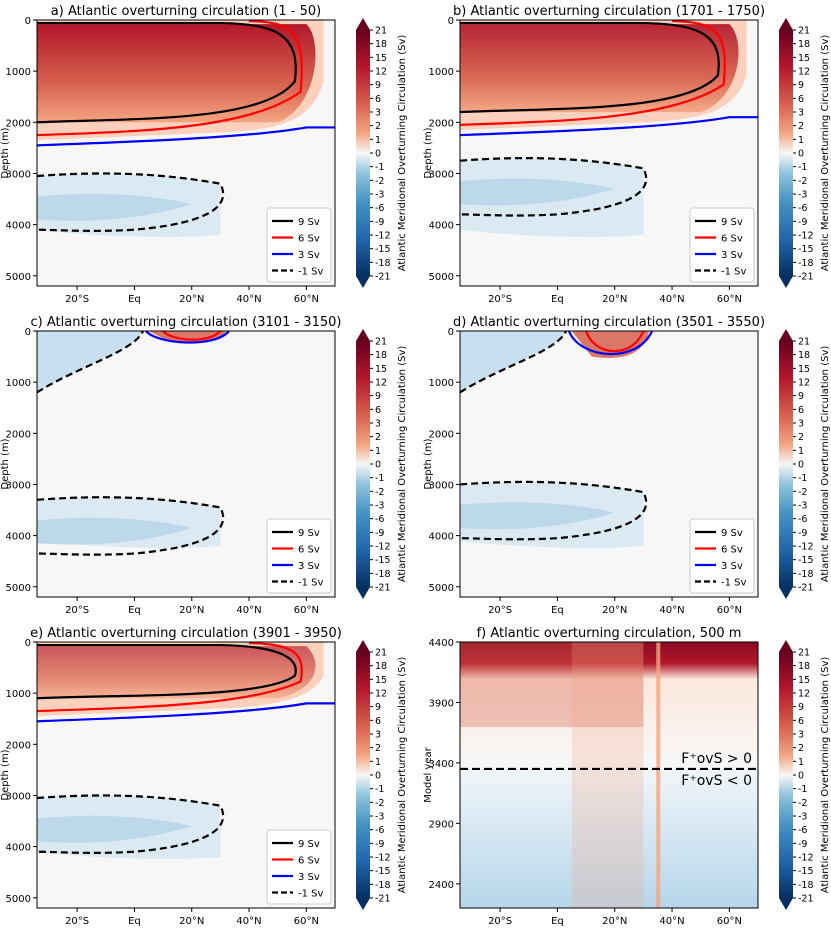 The width and height of the screenshot is (831, 929). I want to click on colorbar-tick-label: -21, so click(806, 899).